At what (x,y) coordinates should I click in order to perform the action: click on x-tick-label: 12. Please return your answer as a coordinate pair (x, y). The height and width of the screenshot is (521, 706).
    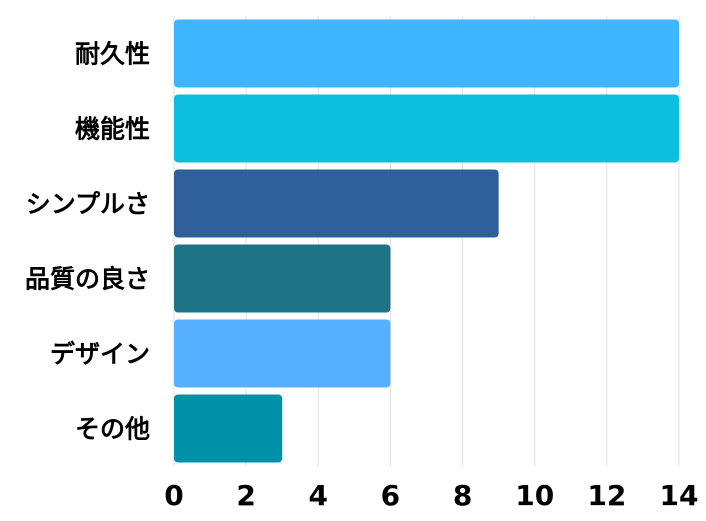
    Looking at the image, I should click on (606, 495).